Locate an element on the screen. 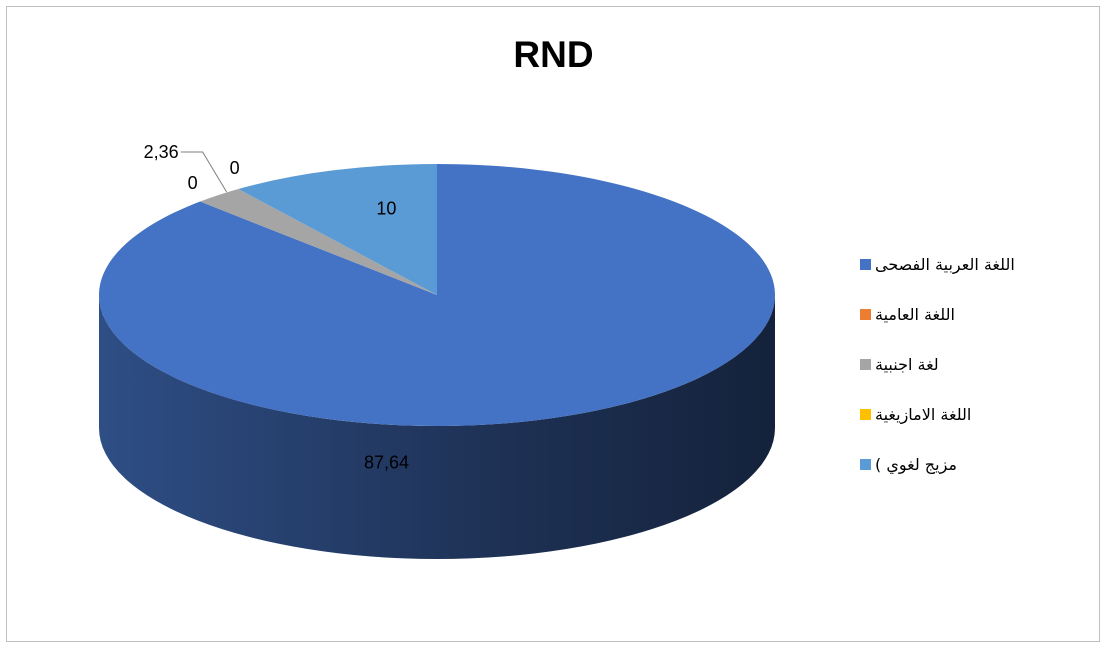  legend-item-2: لغة اجنبية is located at coordinates (970, 364).